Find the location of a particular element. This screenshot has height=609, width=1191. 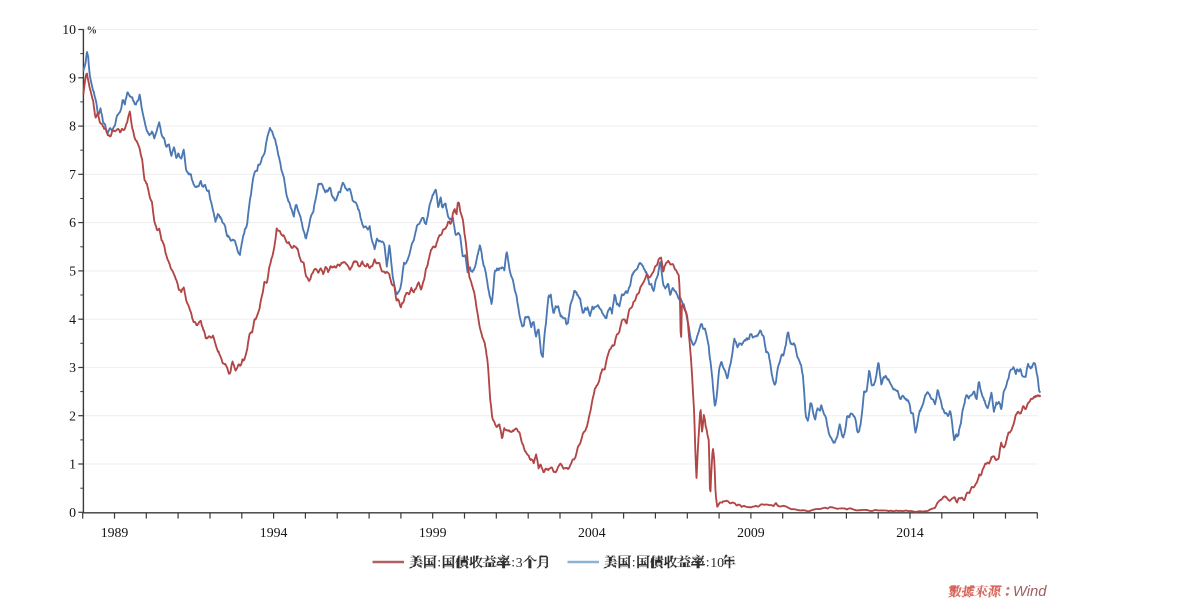

svg-text: 4 is located at coordinates (72, 319).